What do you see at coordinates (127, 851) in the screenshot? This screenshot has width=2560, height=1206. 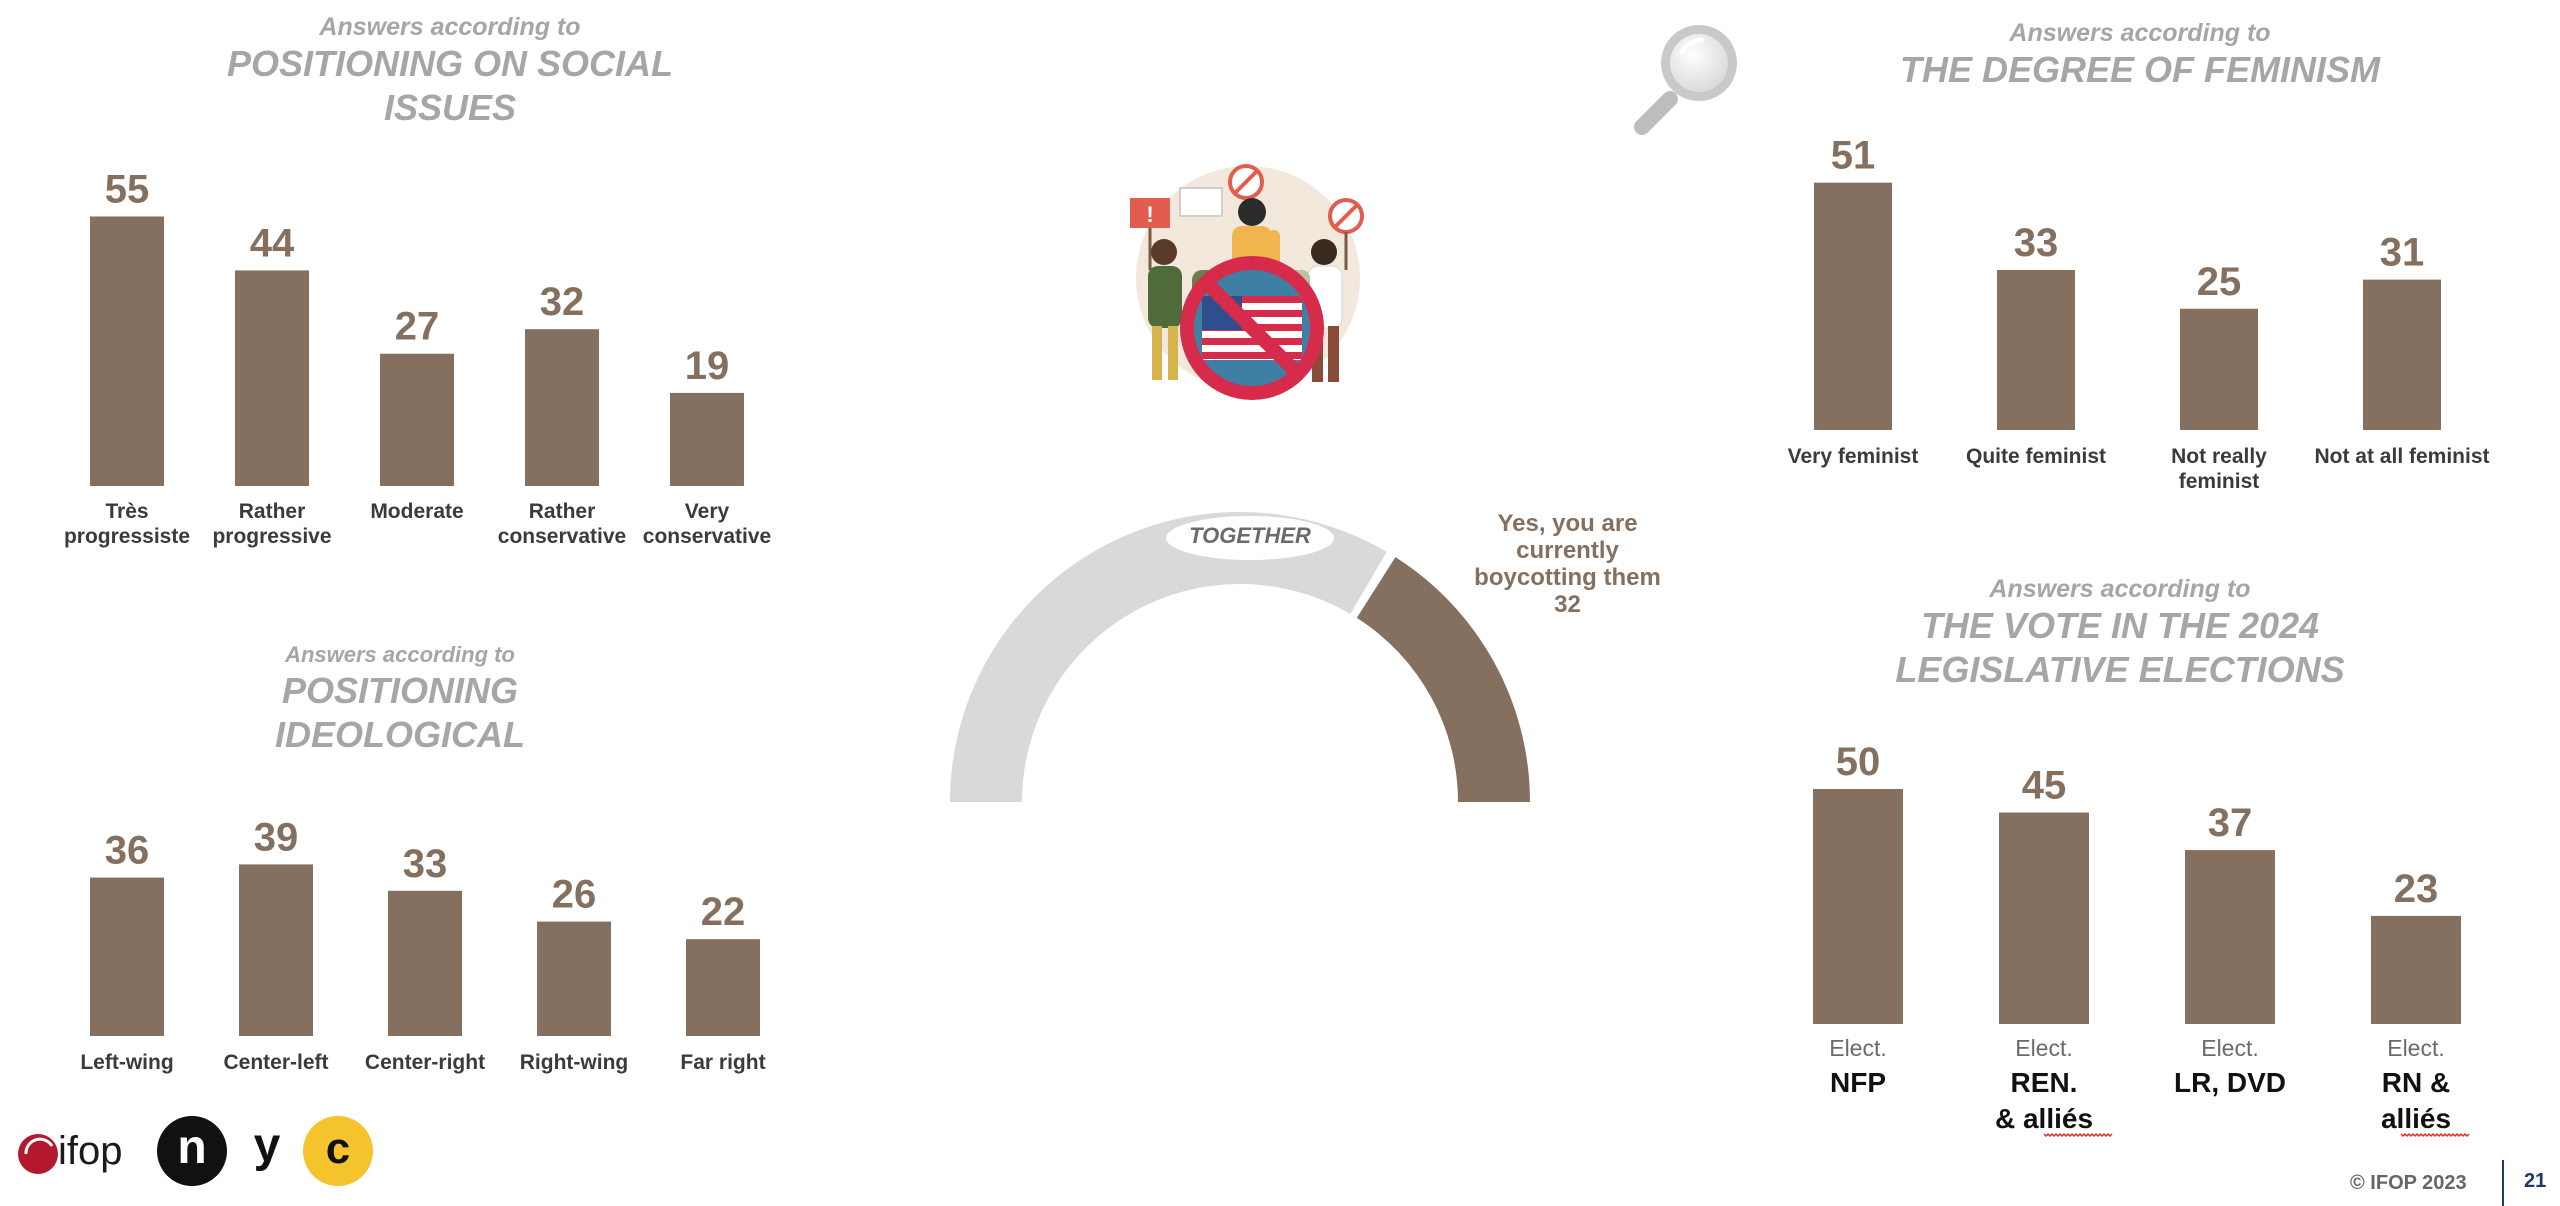 I see `ideological-value-label-0: 36` at bounding box center [127, 851].